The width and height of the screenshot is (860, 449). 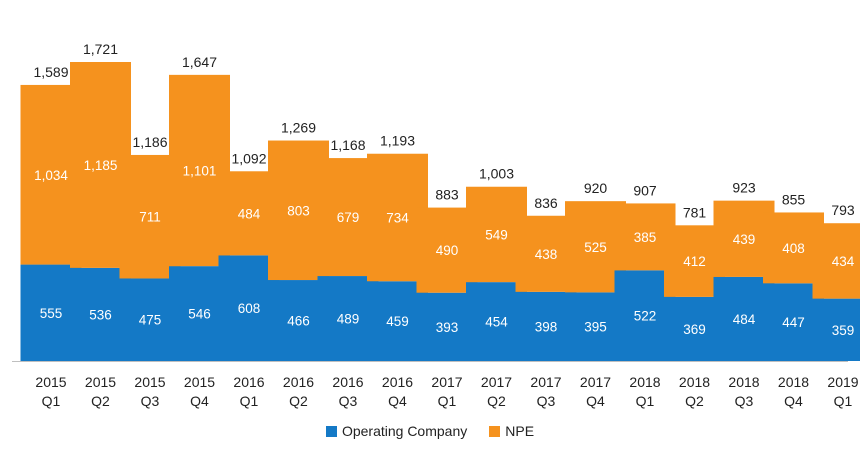 I want to click on data-label-npe: 734, so click(x=397, y=217).